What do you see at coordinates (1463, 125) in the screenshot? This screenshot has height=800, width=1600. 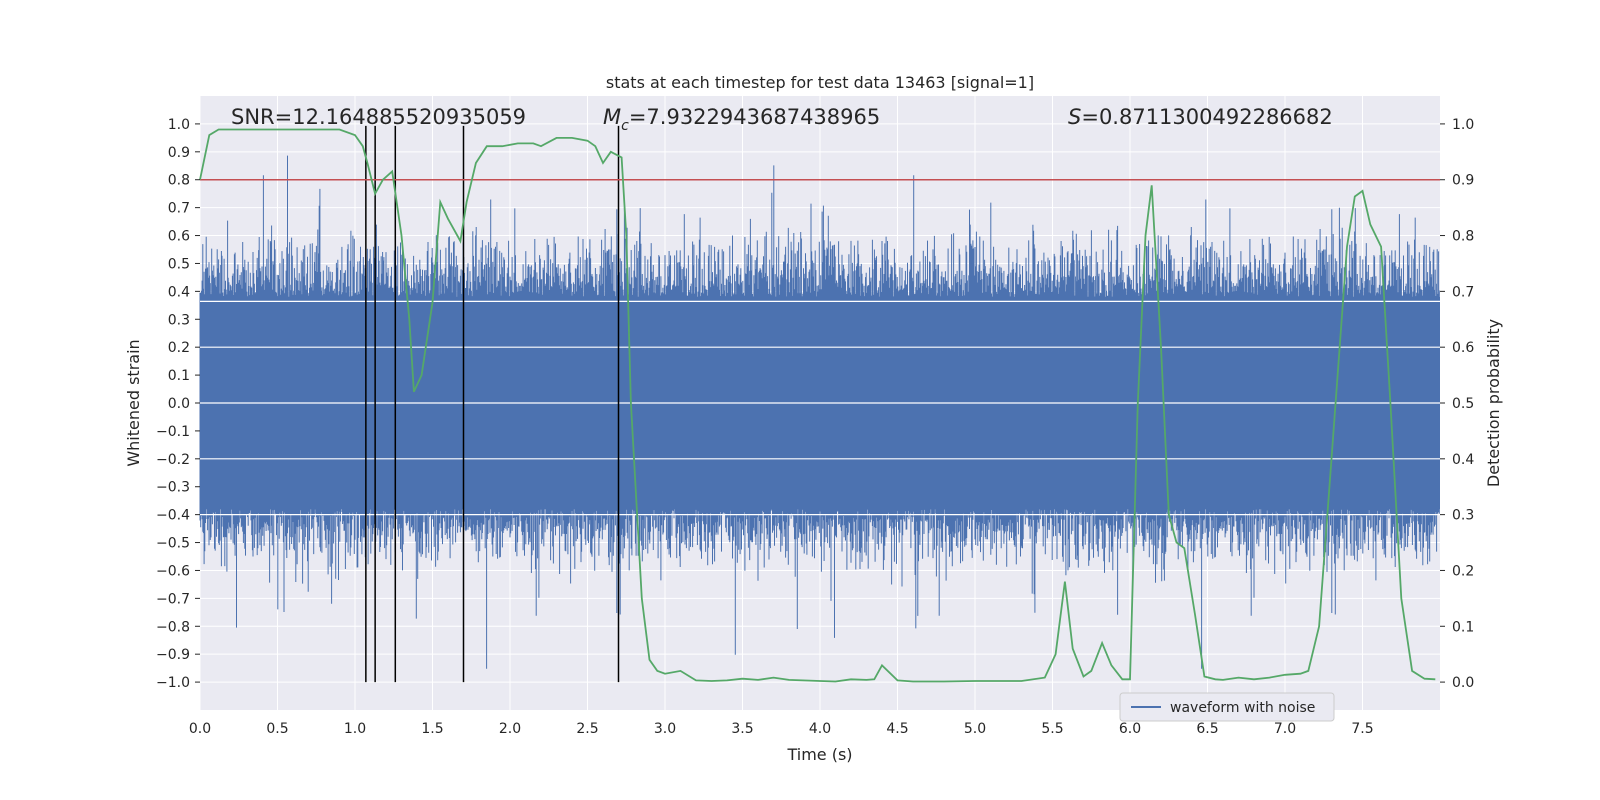 I see `y-right-tick-label: 1.0` at bounding box center [1463, 125].